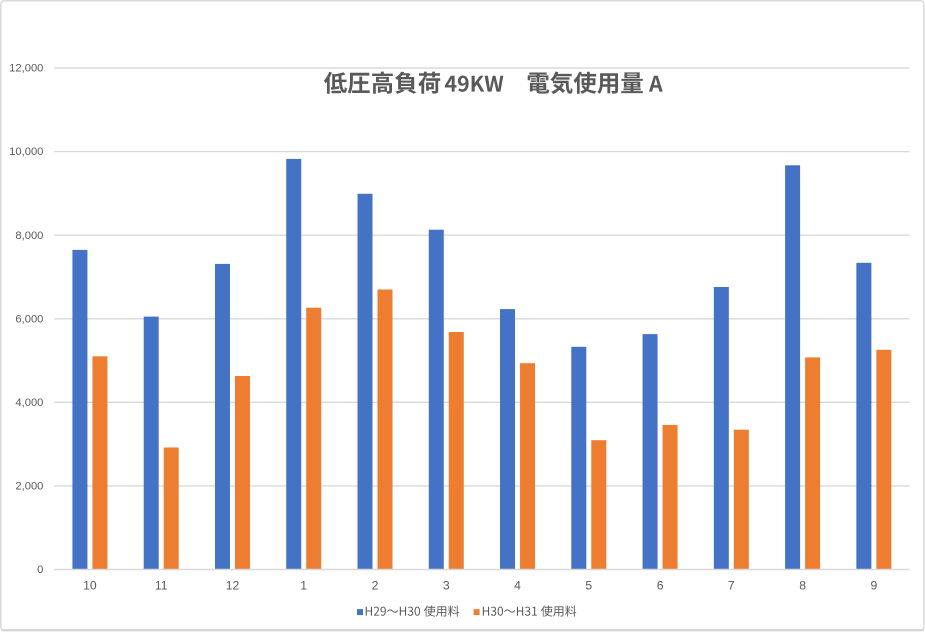 Image resolution: width=925 pixels, height=632 pixels. What do you see at coordinates (802, 586) in the screenshot?
I see `svg-text: 8` at bounding box center [802, 586].